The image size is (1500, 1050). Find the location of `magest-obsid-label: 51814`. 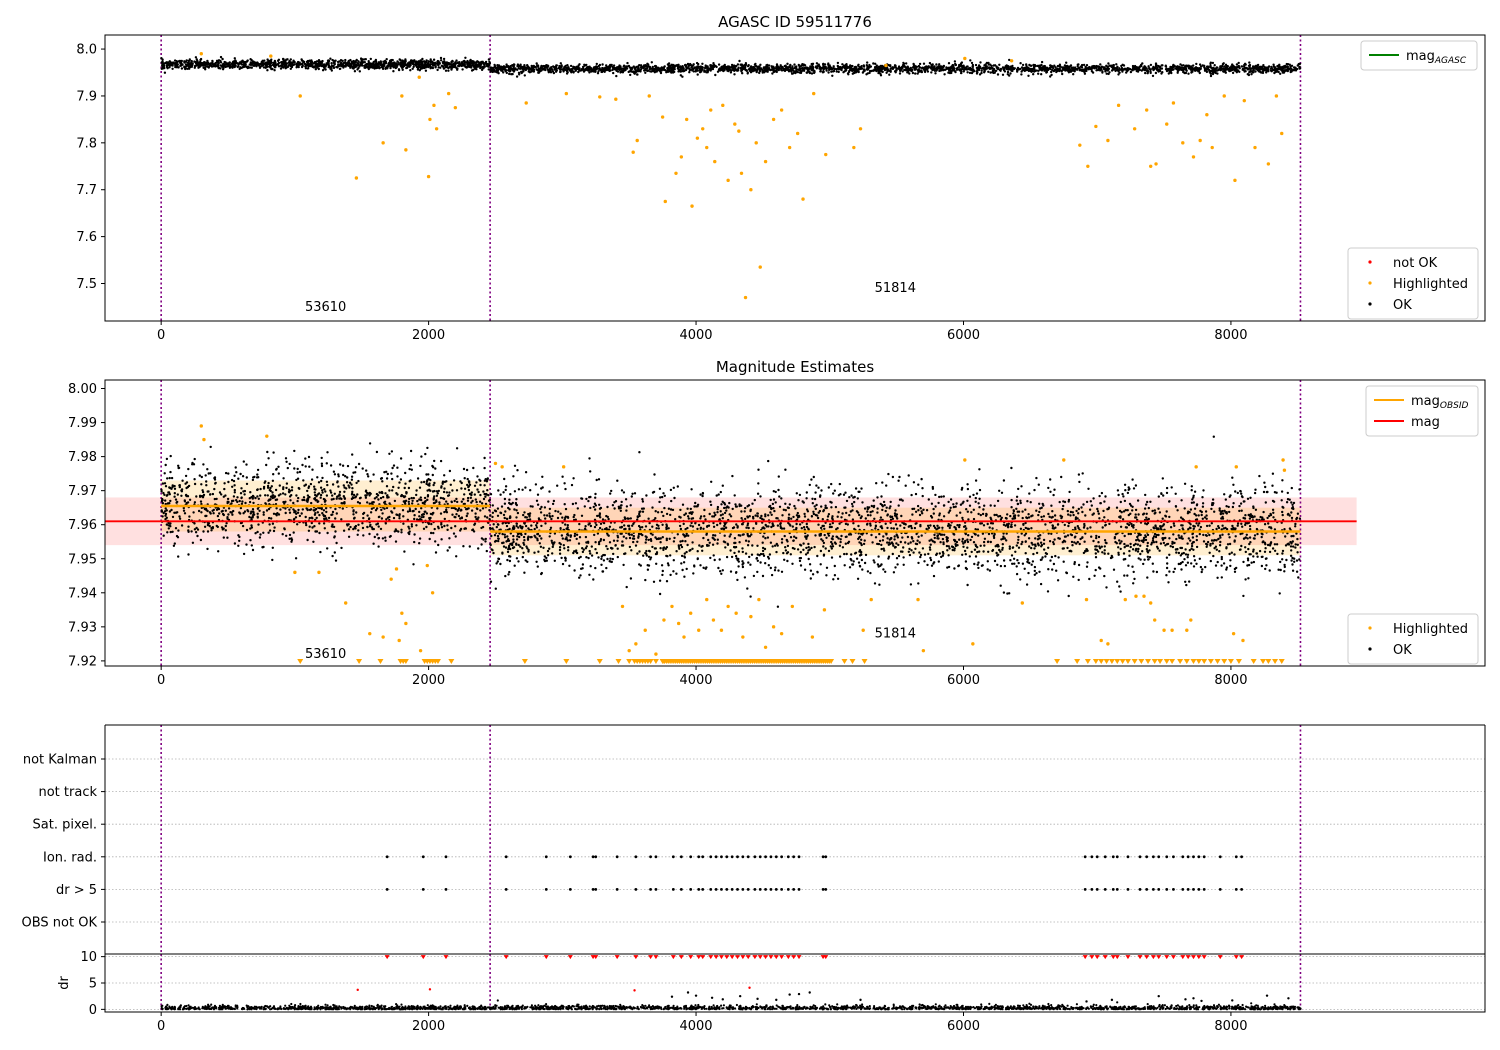

magest-obsid-label: 51814 is located at coordinates (895, 634).